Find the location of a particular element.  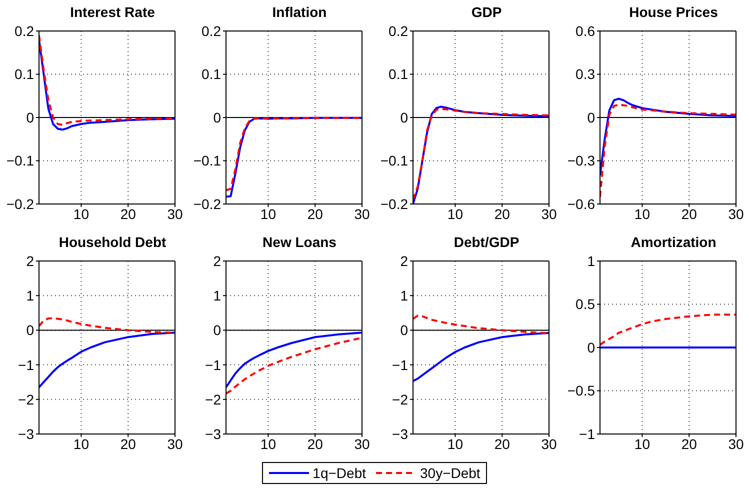

y-tick-label: 0.6 is located at coordinates (586, 30).